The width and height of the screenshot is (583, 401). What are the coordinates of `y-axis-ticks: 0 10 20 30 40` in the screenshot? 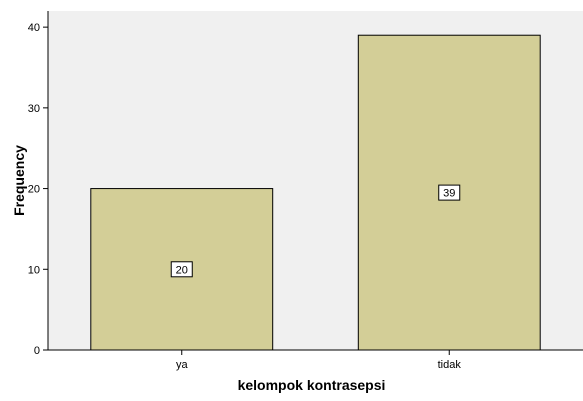 It's located at (38, 189).